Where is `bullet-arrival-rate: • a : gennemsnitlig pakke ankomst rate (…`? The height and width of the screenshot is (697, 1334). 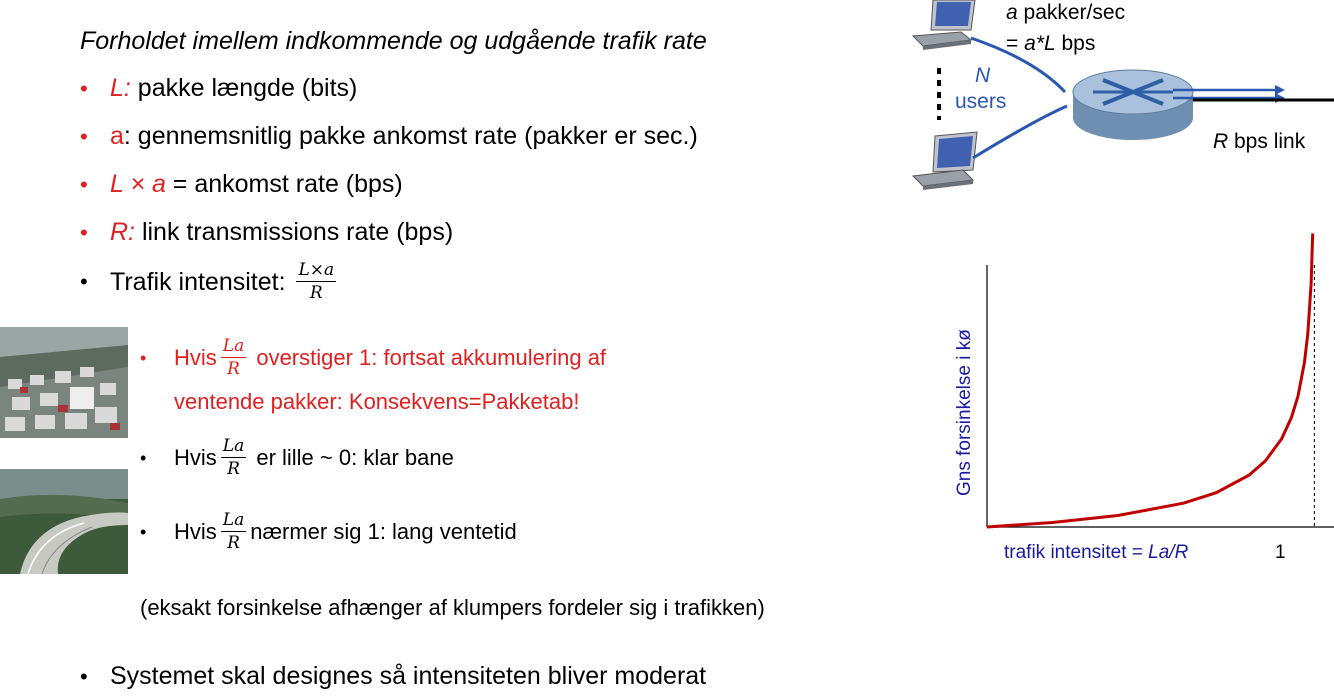 bullet-arrival-rate: • a : gennemsnitlig pakke ankomst rate (… is located at coordinates (389, 136).